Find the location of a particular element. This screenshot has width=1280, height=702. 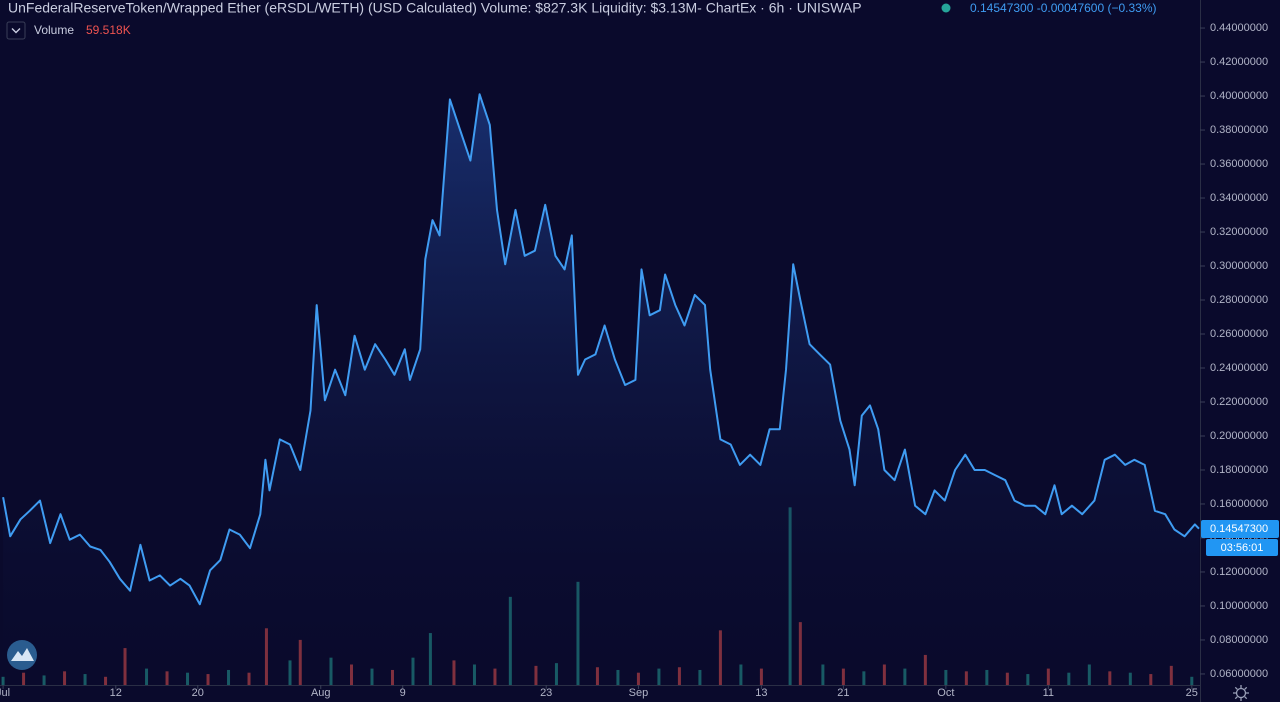

x-tick-label: 12 is located at coordinates (116, 693).